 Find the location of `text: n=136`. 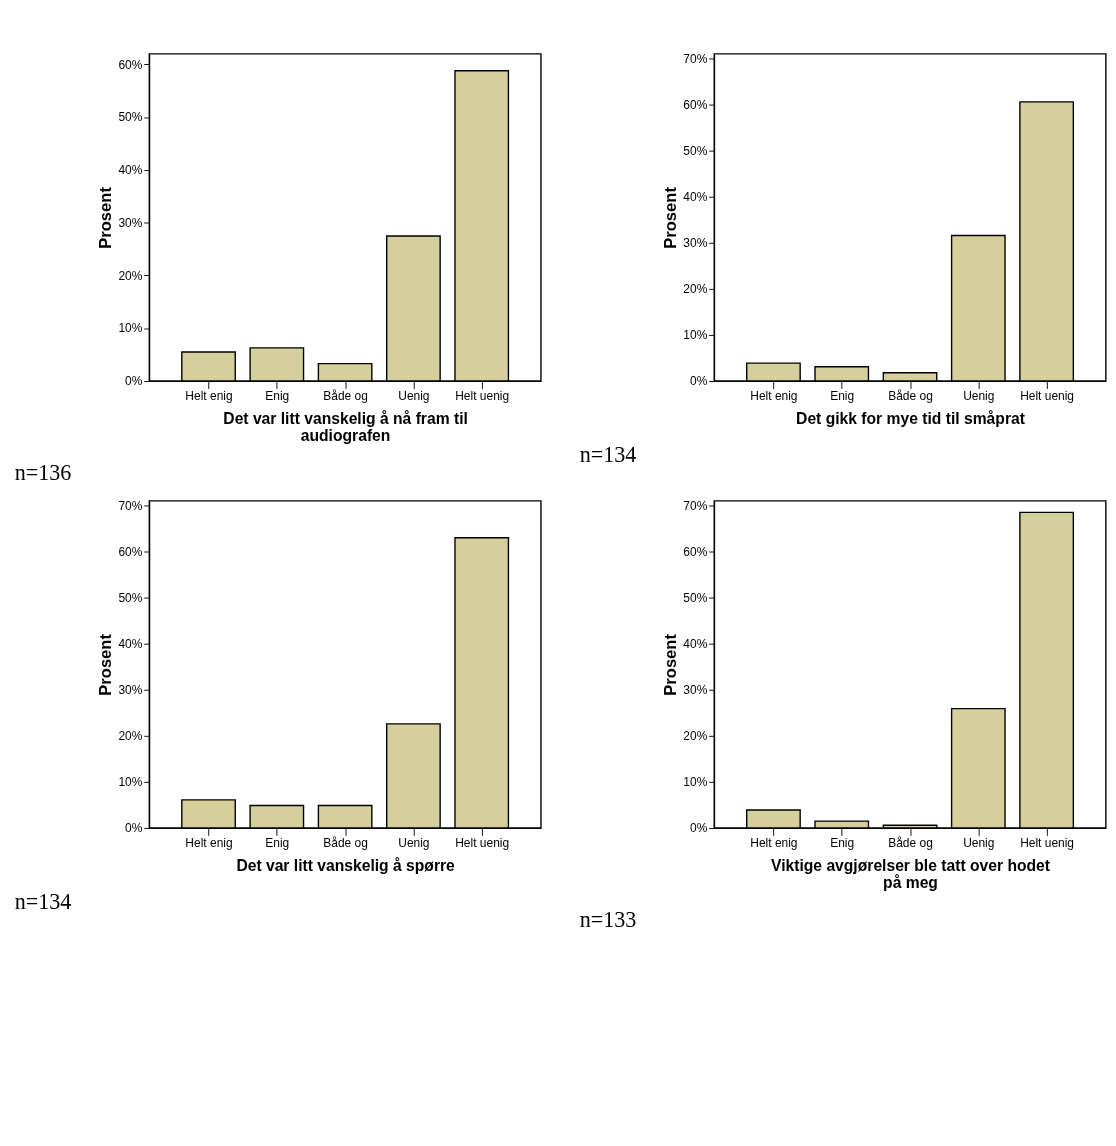

text: n=136 is located at coordinates (43, 472).